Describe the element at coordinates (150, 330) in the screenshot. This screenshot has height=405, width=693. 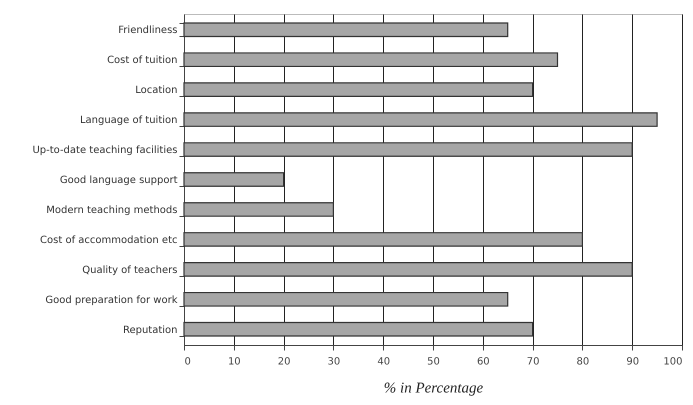
I see `y-tick-label: Reputation` at that location.